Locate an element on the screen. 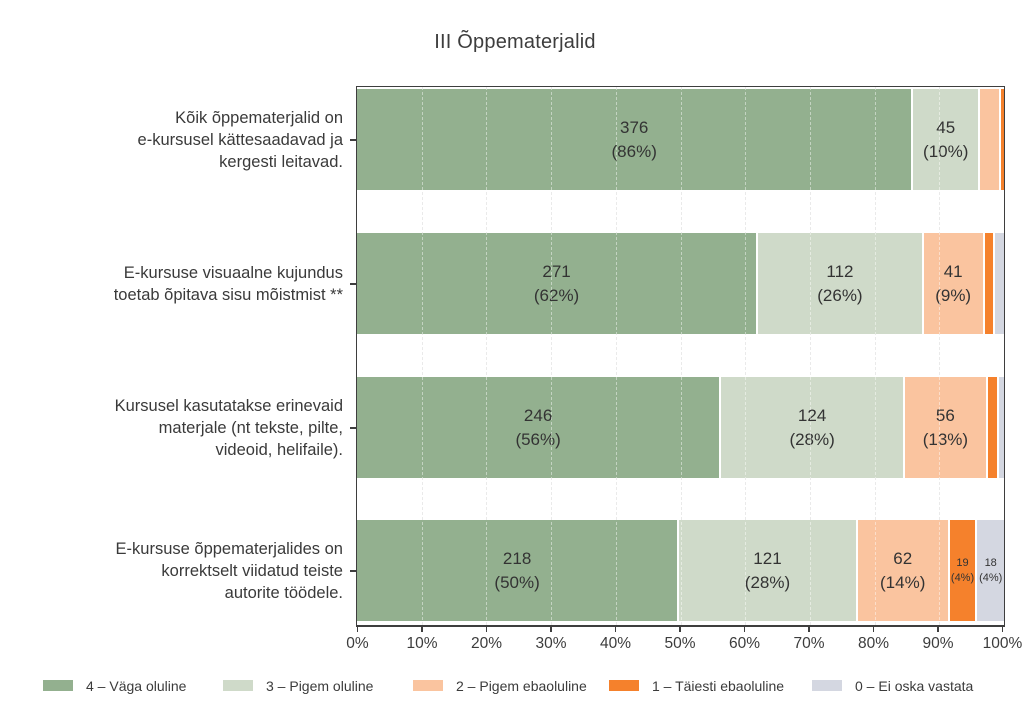 The image size is (1024, 724). x-tick-label: 10% is located at coordinates (422, 643).